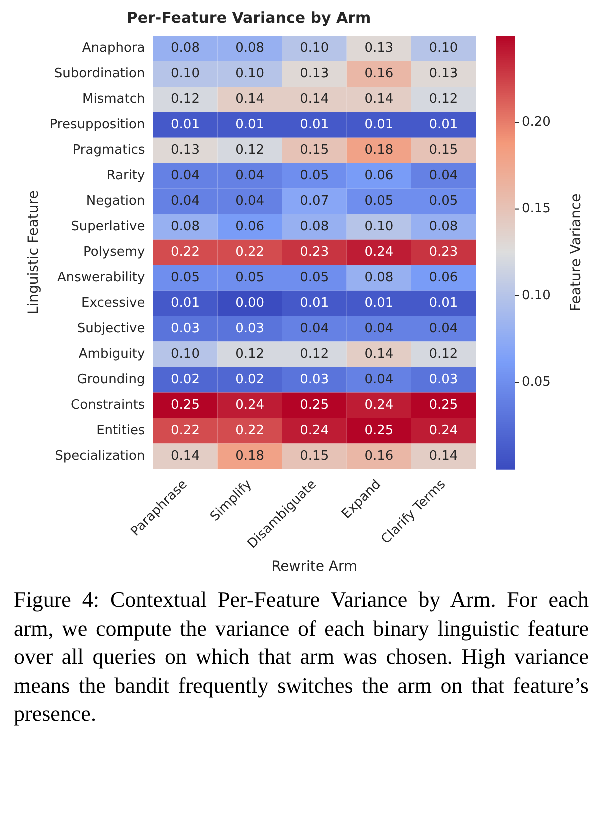 This screenshot has height=821, width=601. What do you see at coordinates (576, 253) in the screenshot?
I see `color-bar-title: Feature Variance` at bounding box center [576, 253].